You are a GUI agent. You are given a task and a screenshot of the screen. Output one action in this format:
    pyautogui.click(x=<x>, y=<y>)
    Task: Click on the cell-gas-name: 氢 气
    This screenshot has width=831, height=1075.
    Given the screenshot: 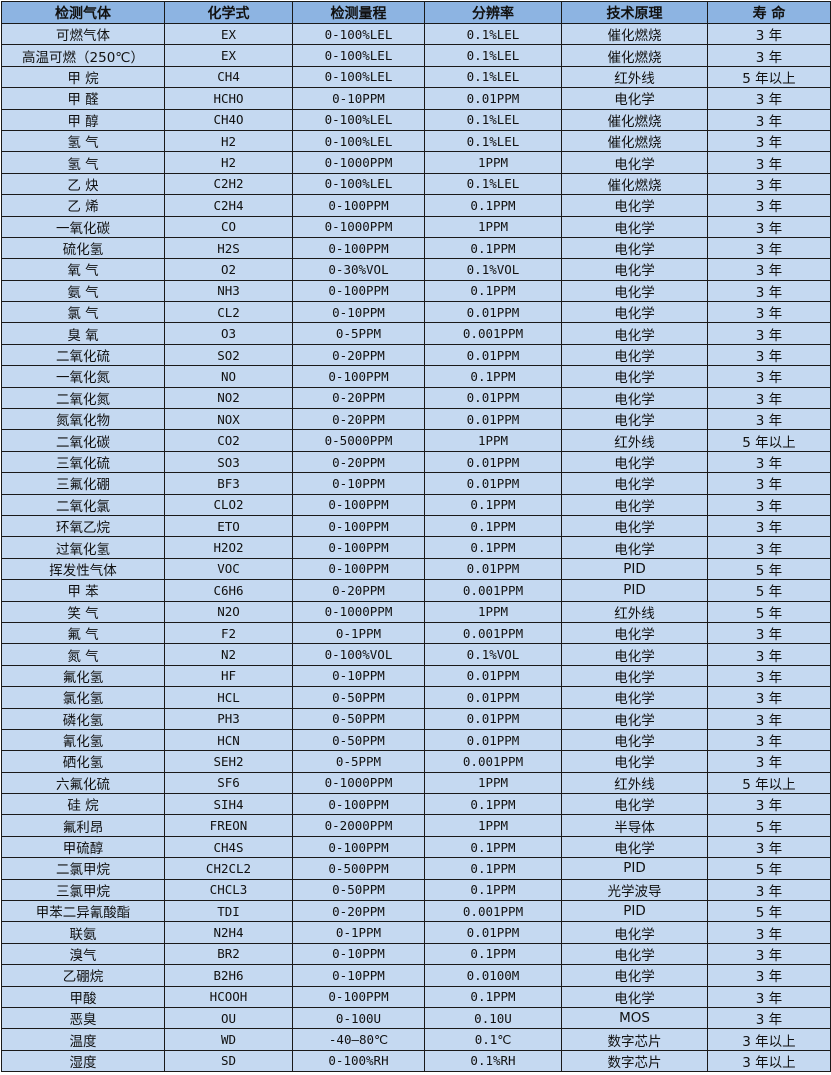 What is the action you would take?
    pyautogui.click(x=83, y=162)
    